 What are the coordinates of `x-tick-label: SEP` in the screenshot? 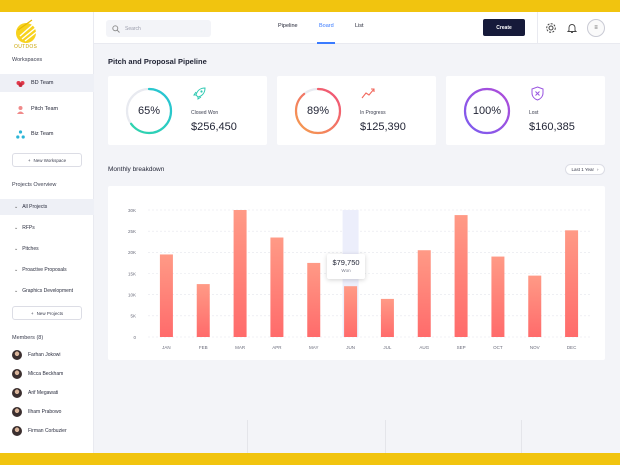 It's located at (461, 347).